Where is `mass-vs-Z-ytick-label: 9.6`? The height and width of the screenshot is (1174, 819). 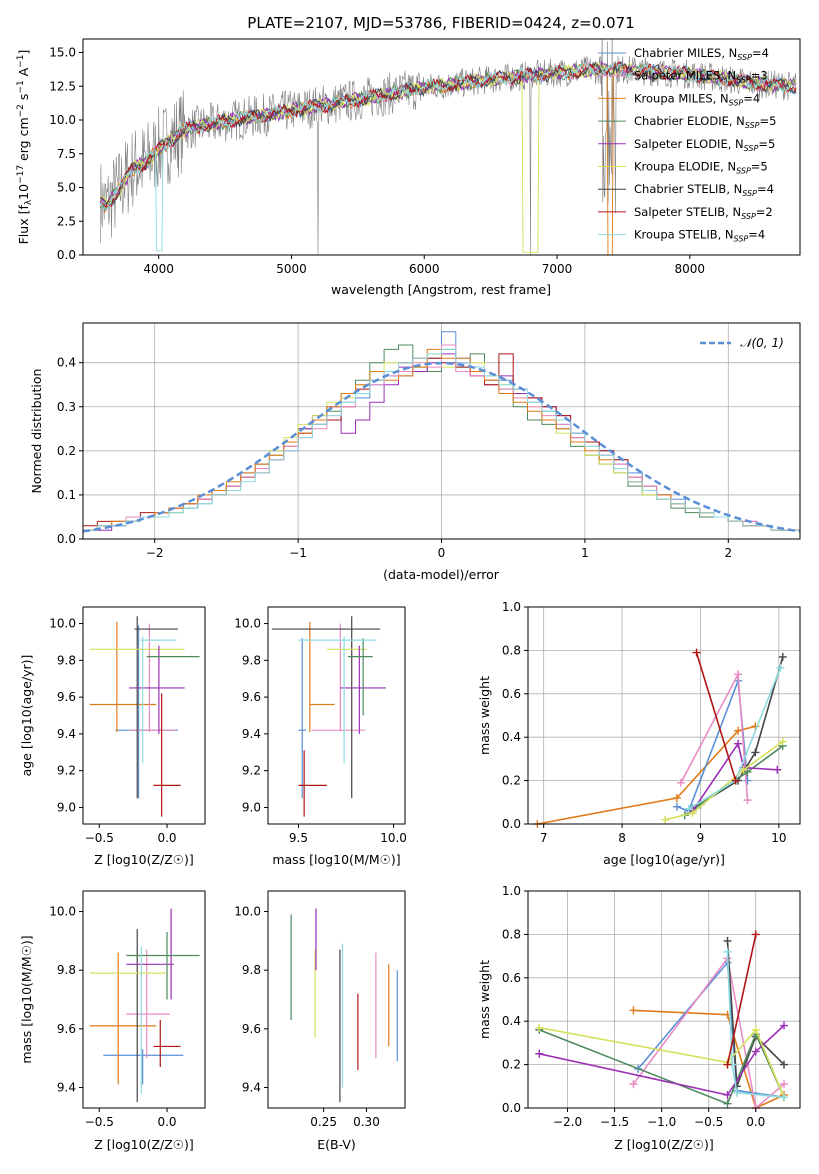
mass-vs-Z-ytick-label: 9.6 is located at coordinates (66, 1029).